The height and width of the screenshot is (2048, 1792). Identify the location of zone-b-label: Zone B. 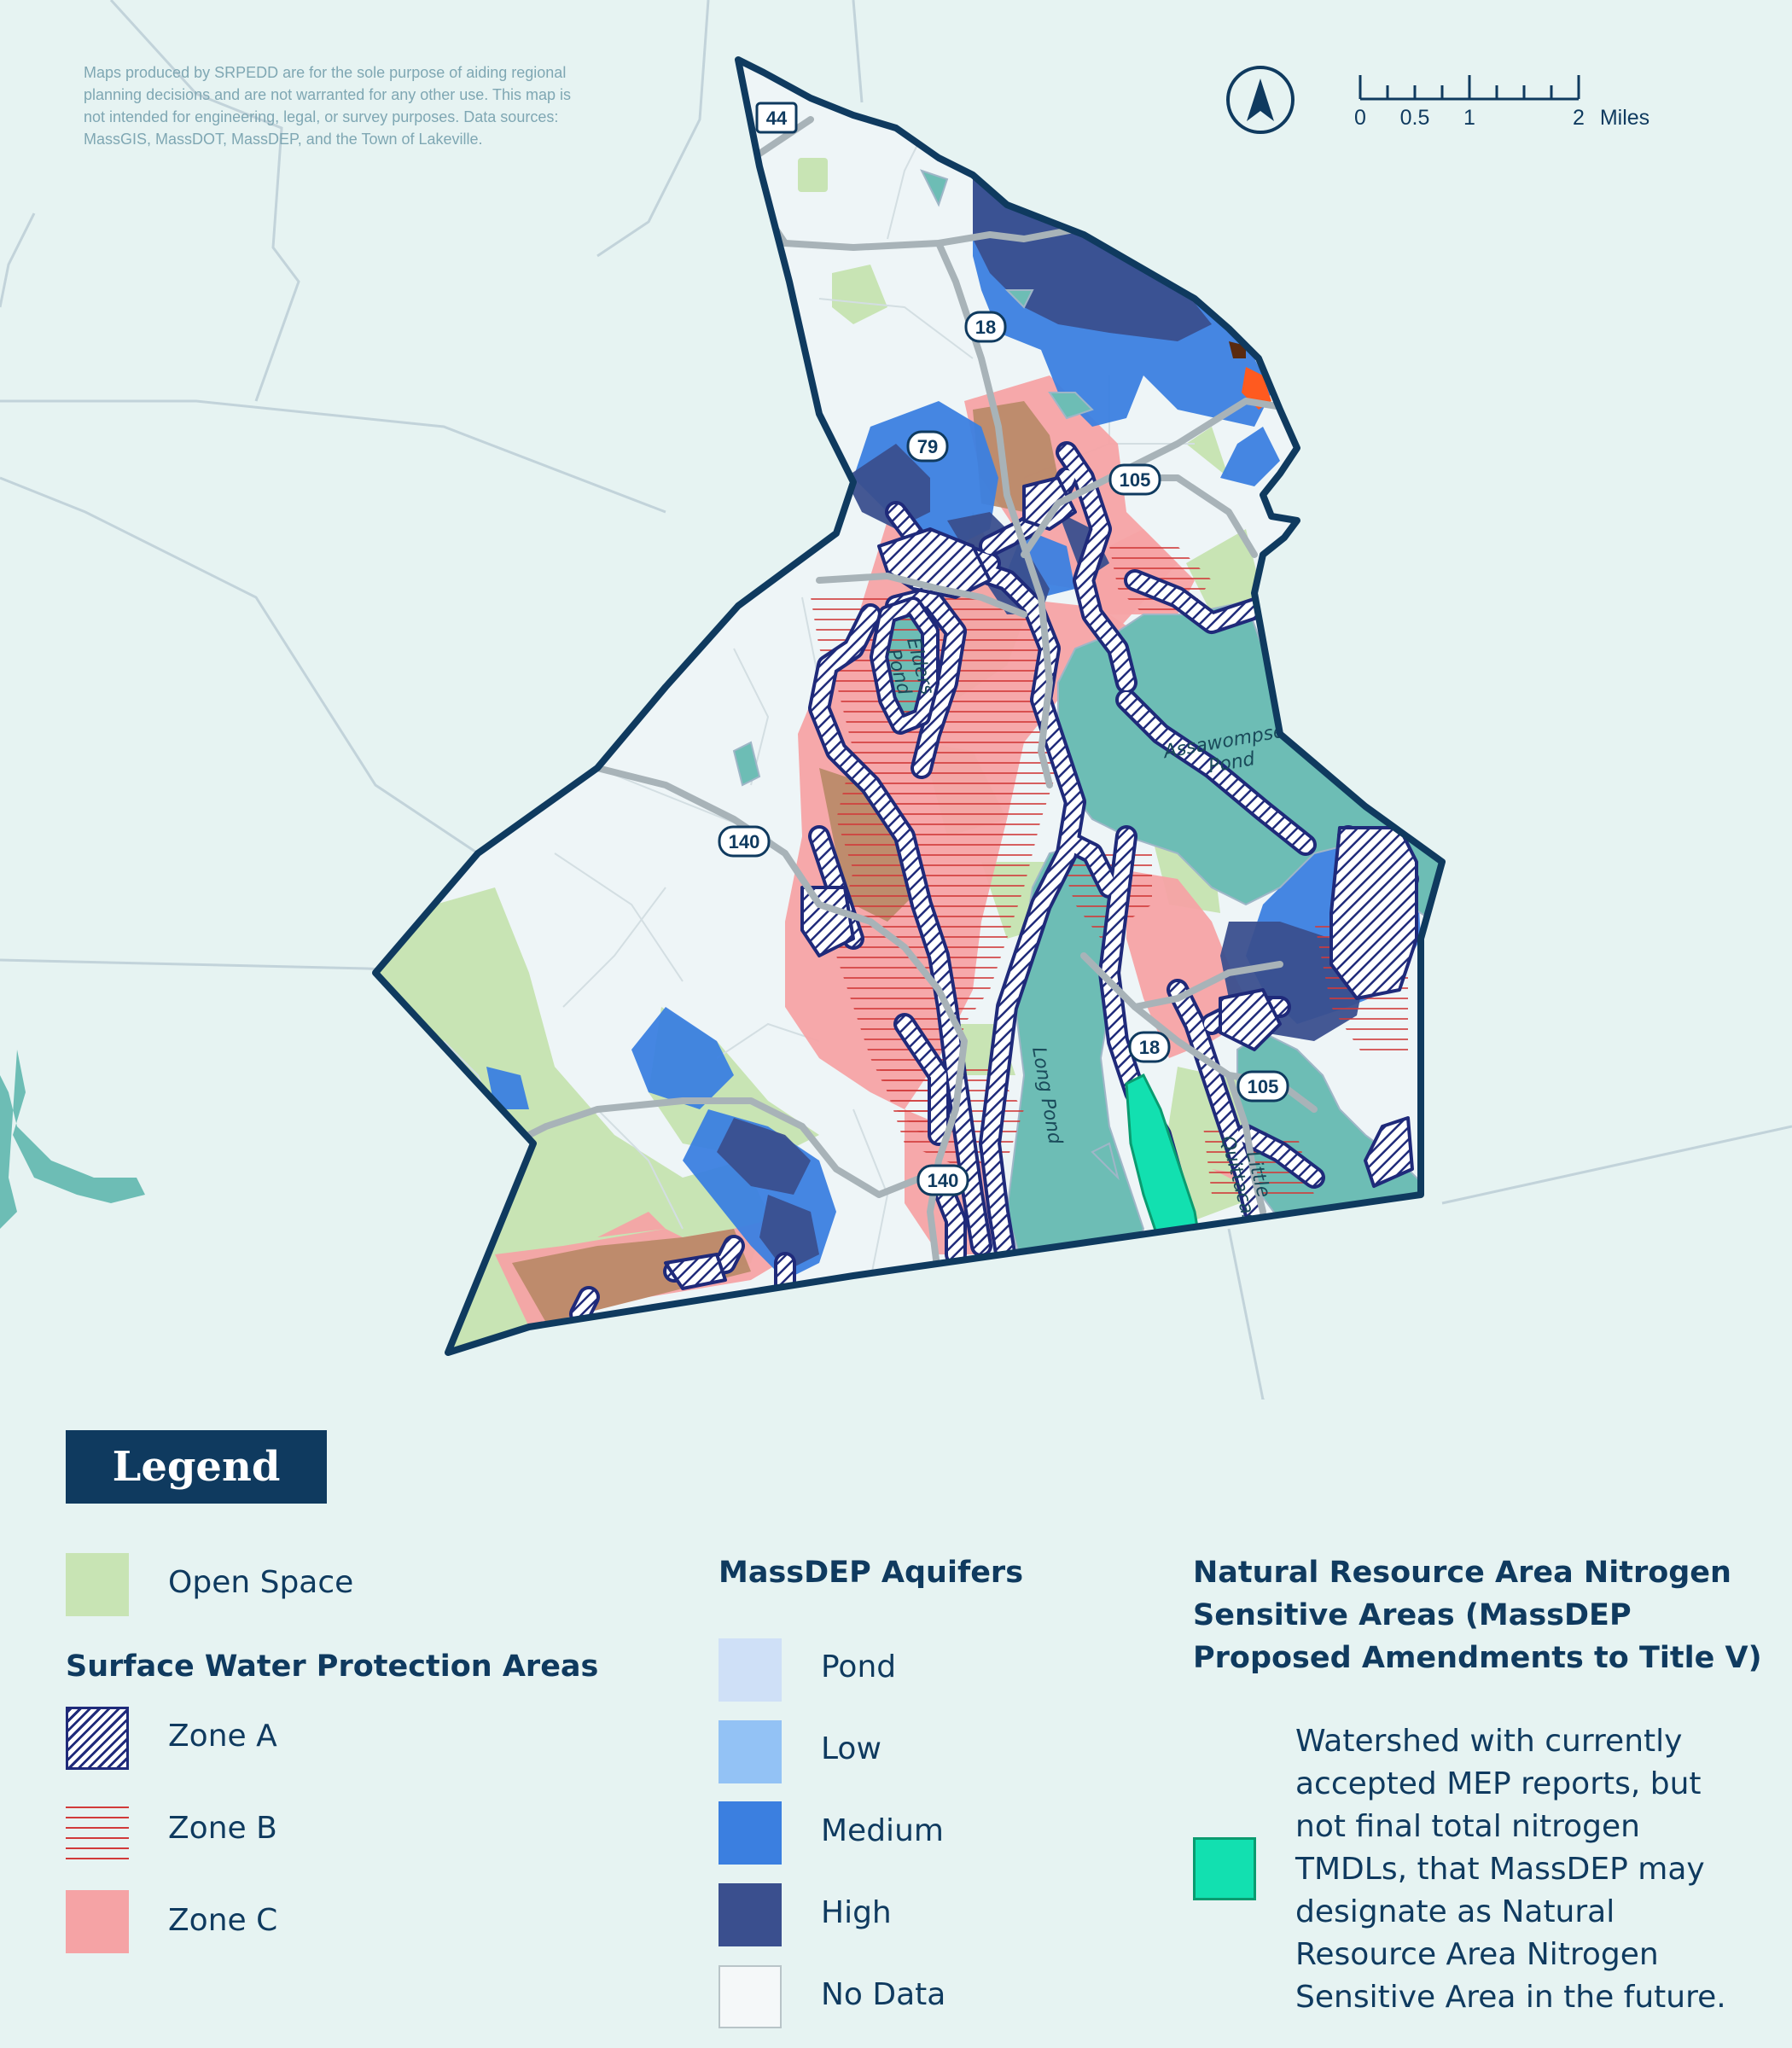
(223, 1829).